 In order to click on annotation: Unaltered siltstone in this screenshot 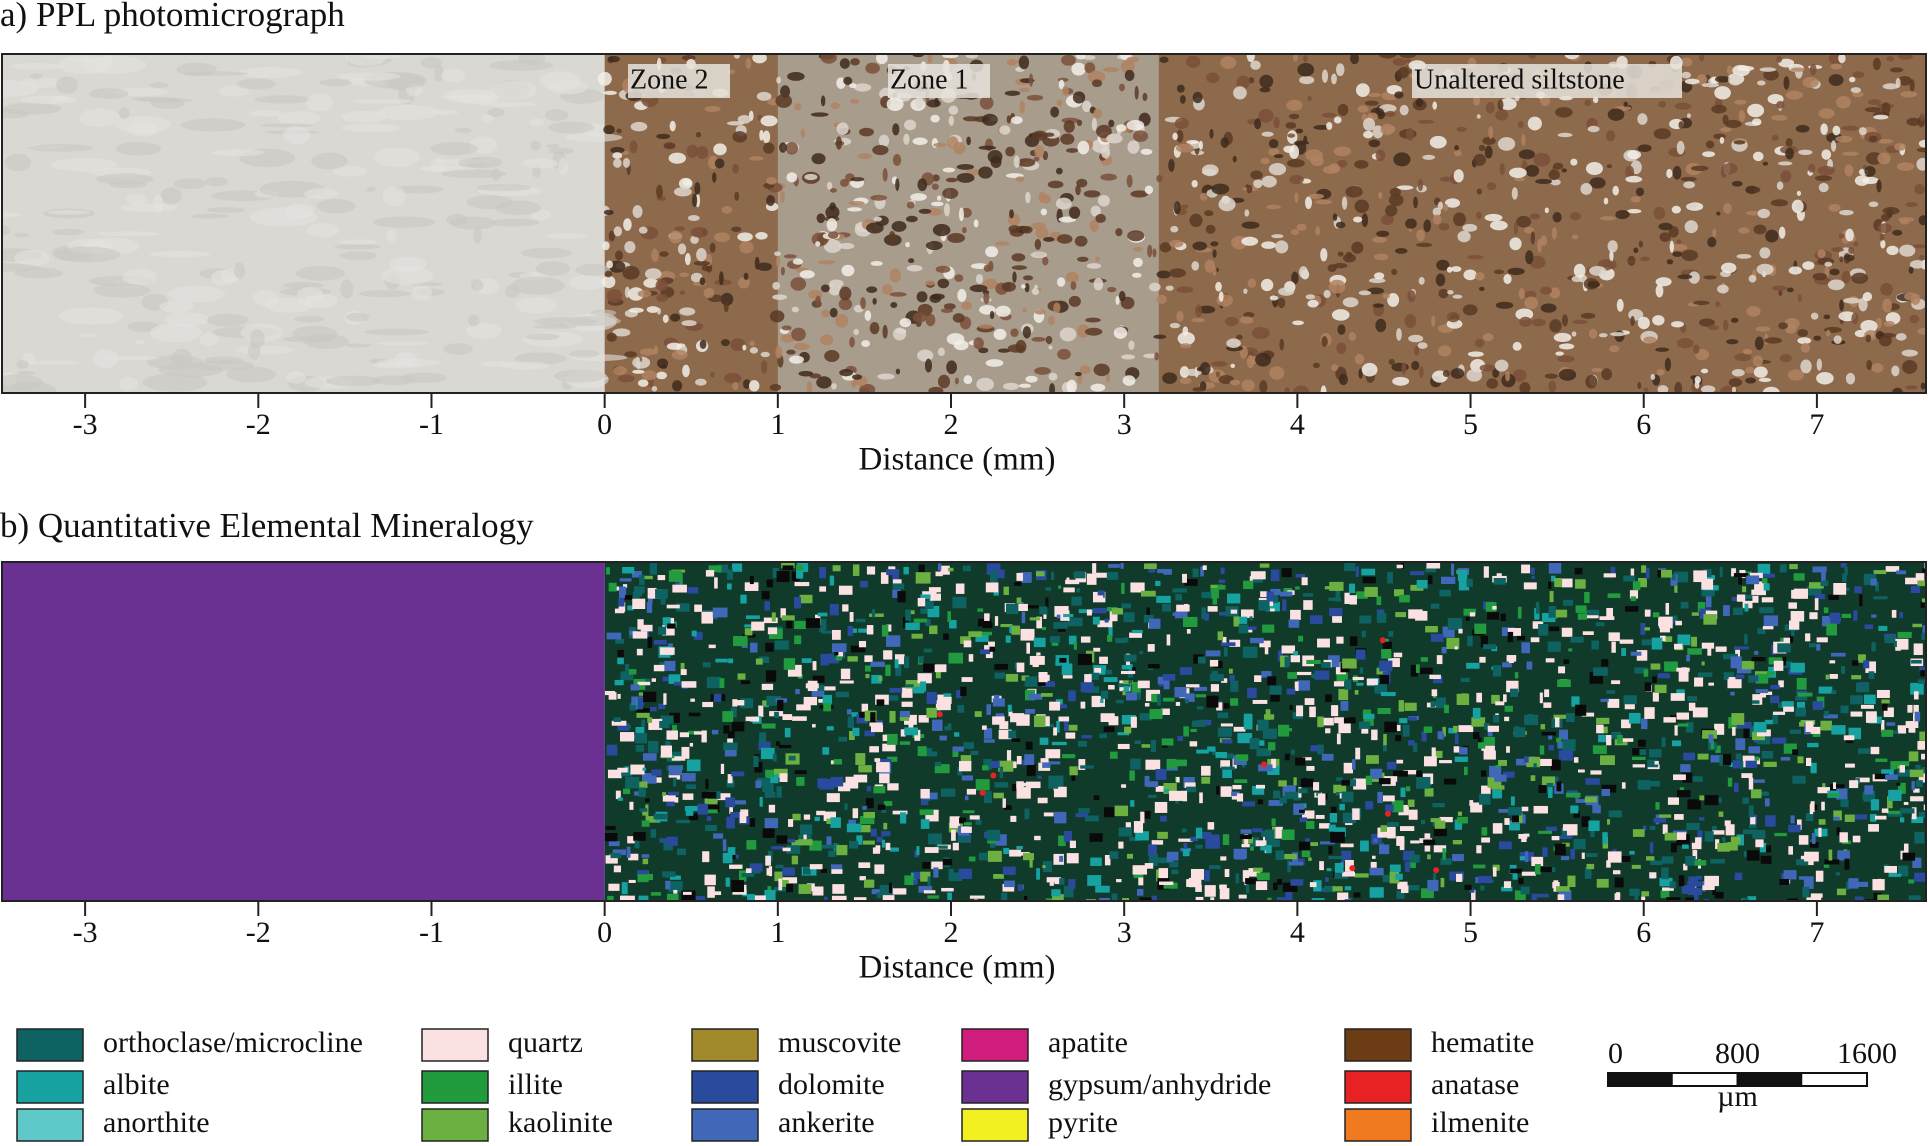, I will do `click(1519, 79)`.